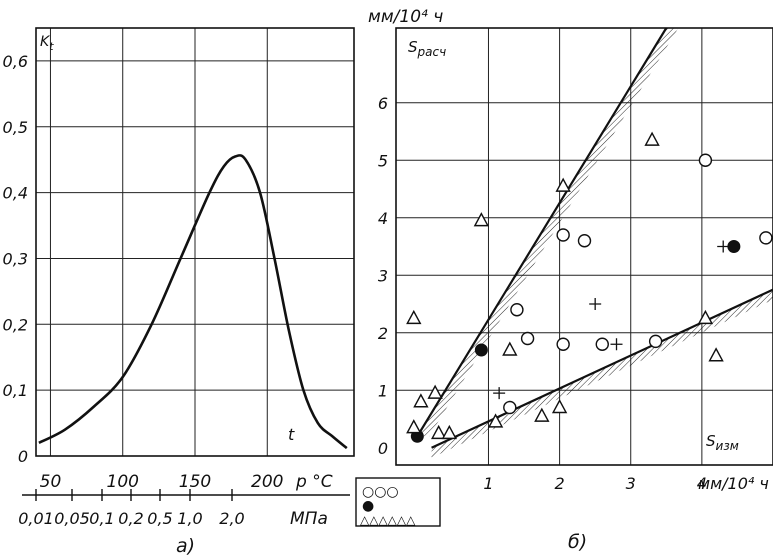 The image size is (773, 558). What do you see at coordinates (383, 103) in the screenshot?
I see `panel-b-y-tick: 6` at bounding box center [383, 103].